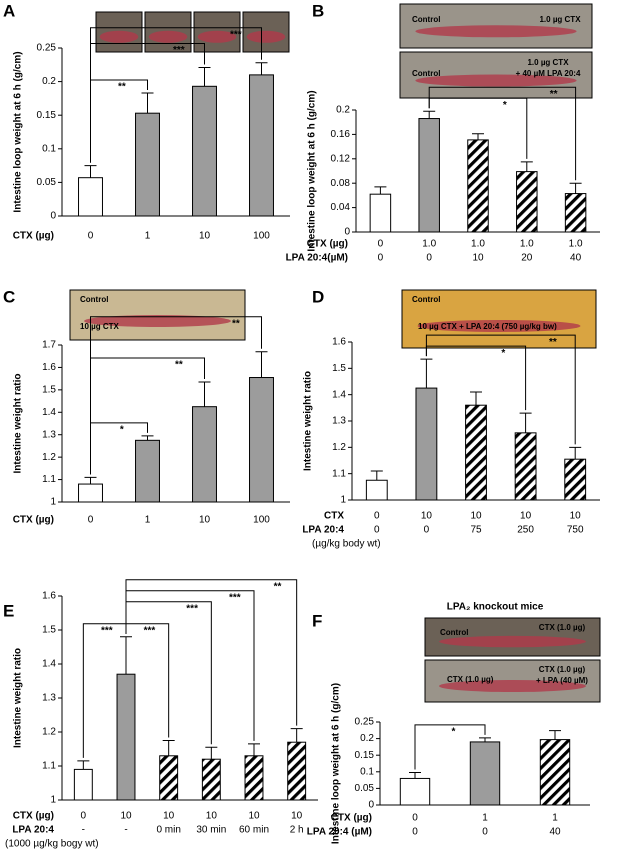 The height and width of the screenshot is (852, 624). Describe the element at coordinates (100, 326) in the screenshot. I see `inset-label: 10 µg CTX` at that location.